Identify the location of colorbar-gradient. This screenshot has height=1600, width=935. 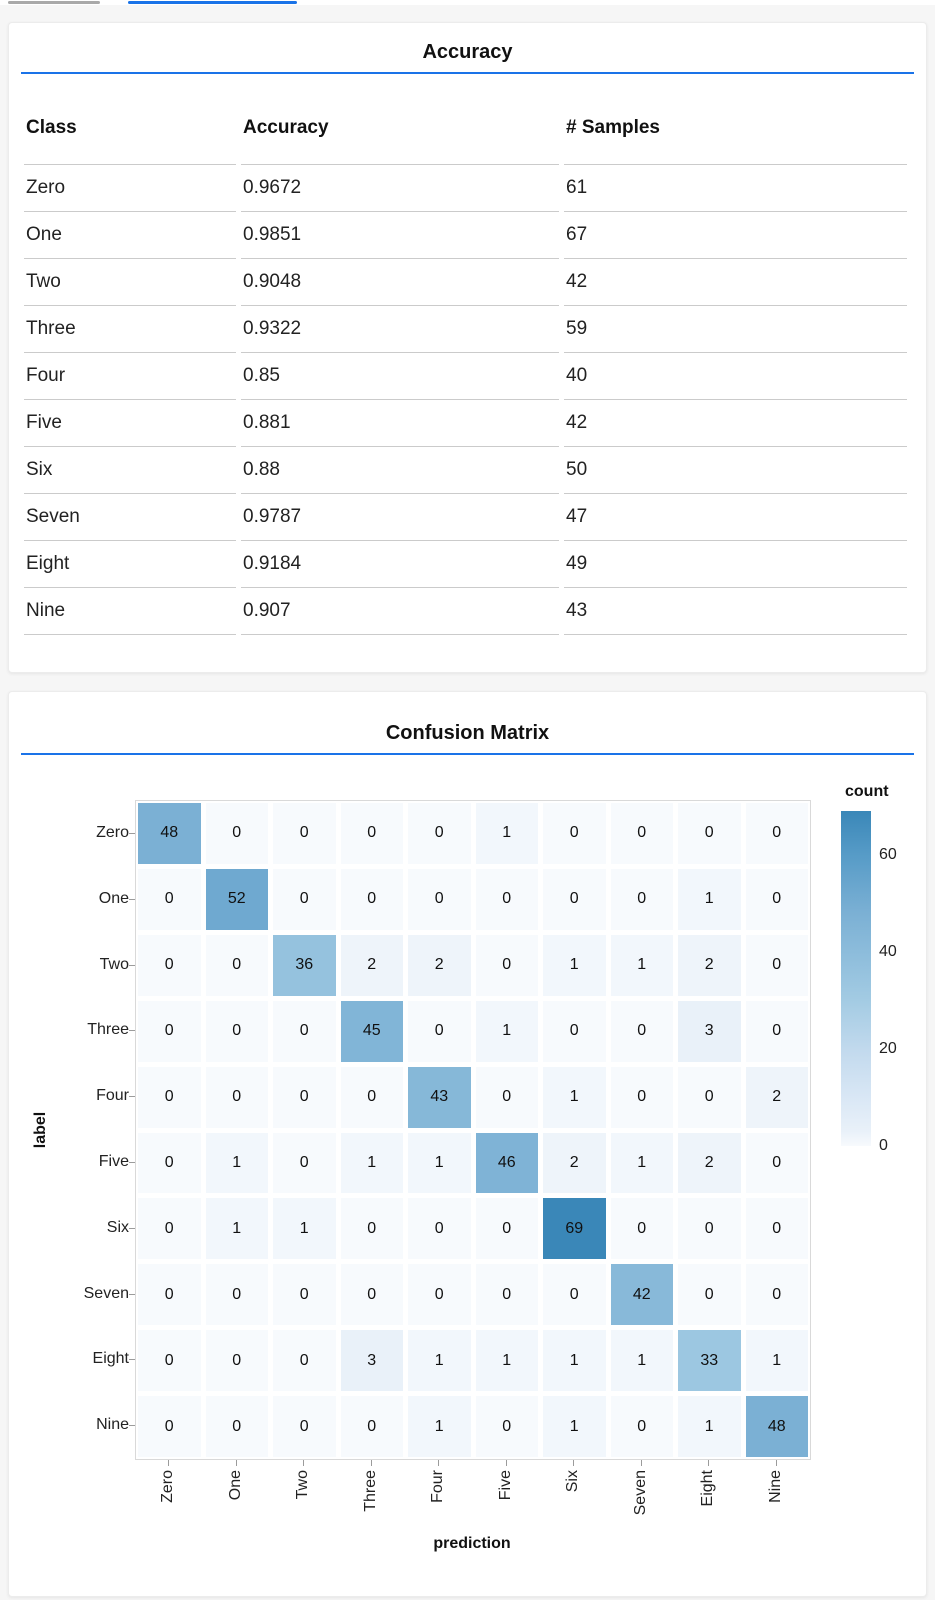
(856, 978).